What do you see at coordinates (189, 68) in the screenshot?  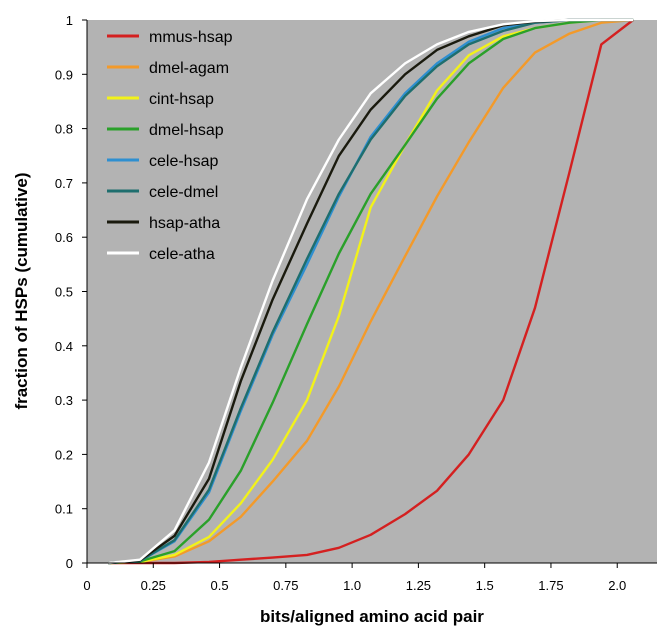 I see `legend-label-dmel-agam: dmel-agam` at bounding box center [189, 68].